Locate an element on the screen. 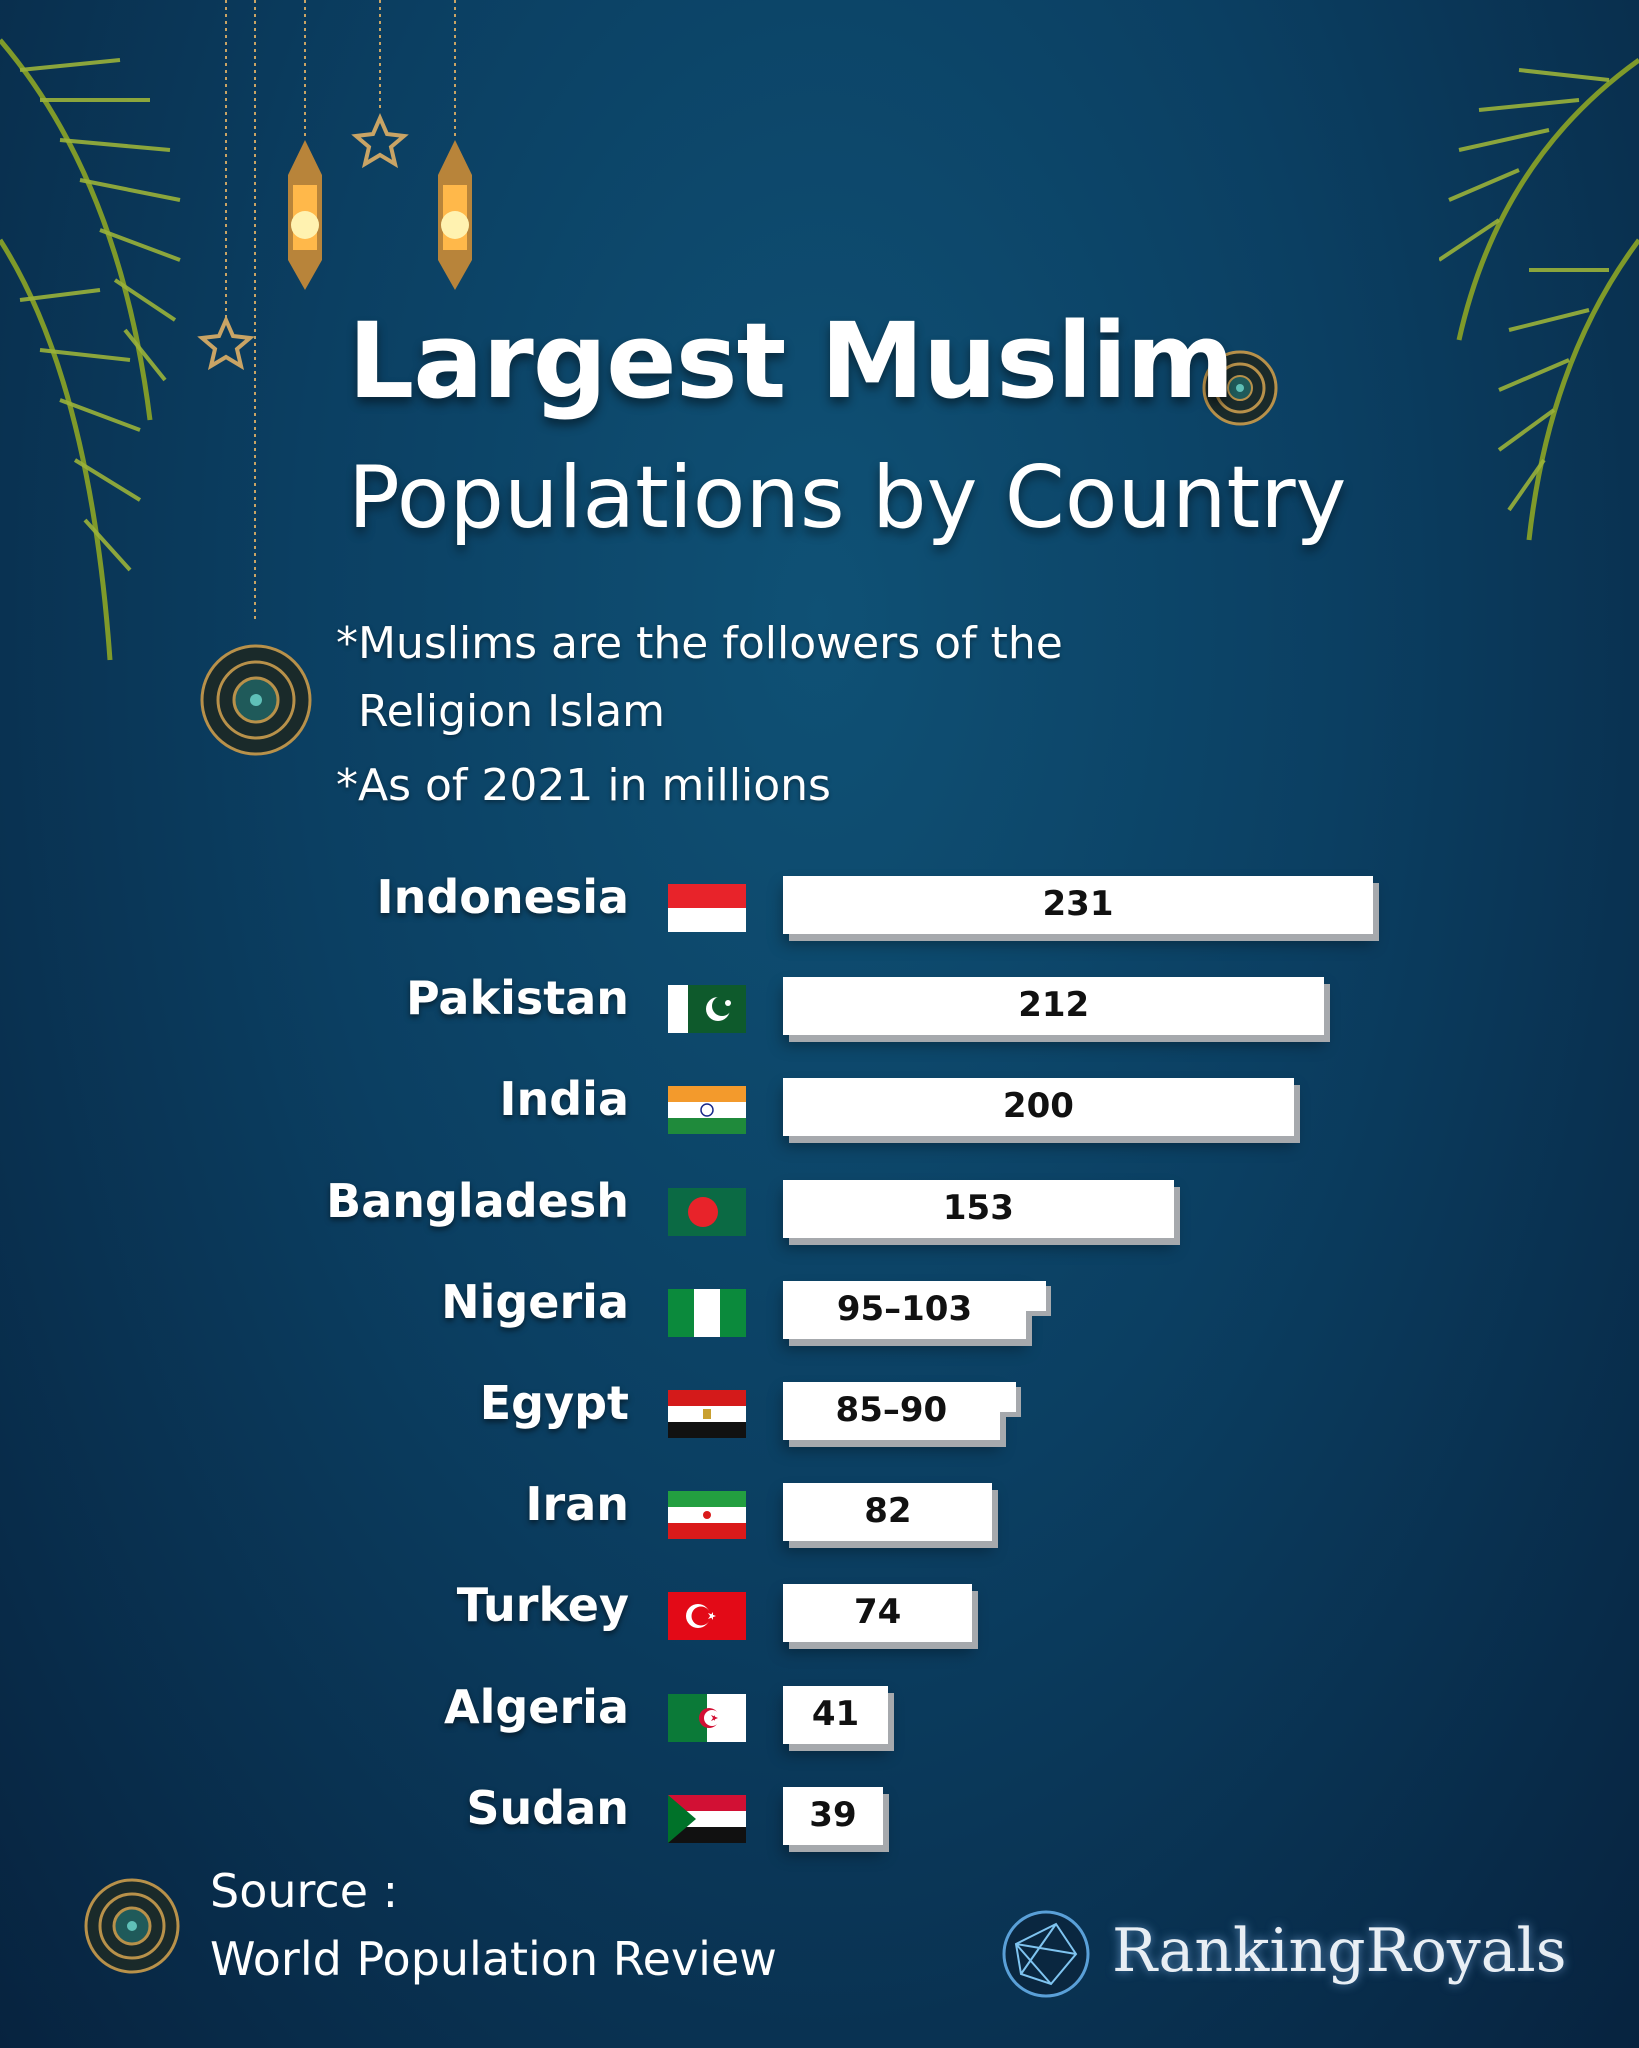 The image size is (1639, 2048). source-name: World Population Review is located at coordinates (493, 1959).